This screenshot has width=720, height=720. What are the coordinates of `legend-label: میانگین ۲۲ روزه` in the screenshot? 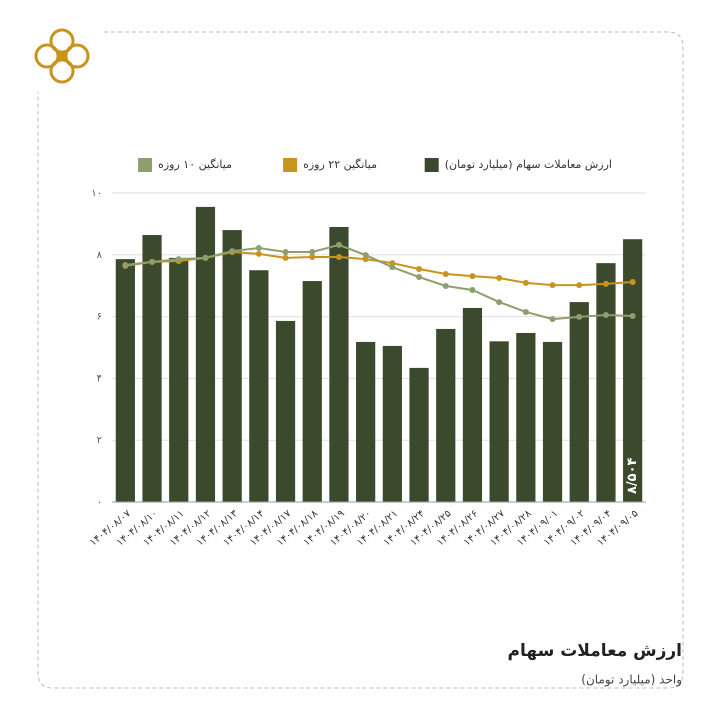 It's located at (340, 164).